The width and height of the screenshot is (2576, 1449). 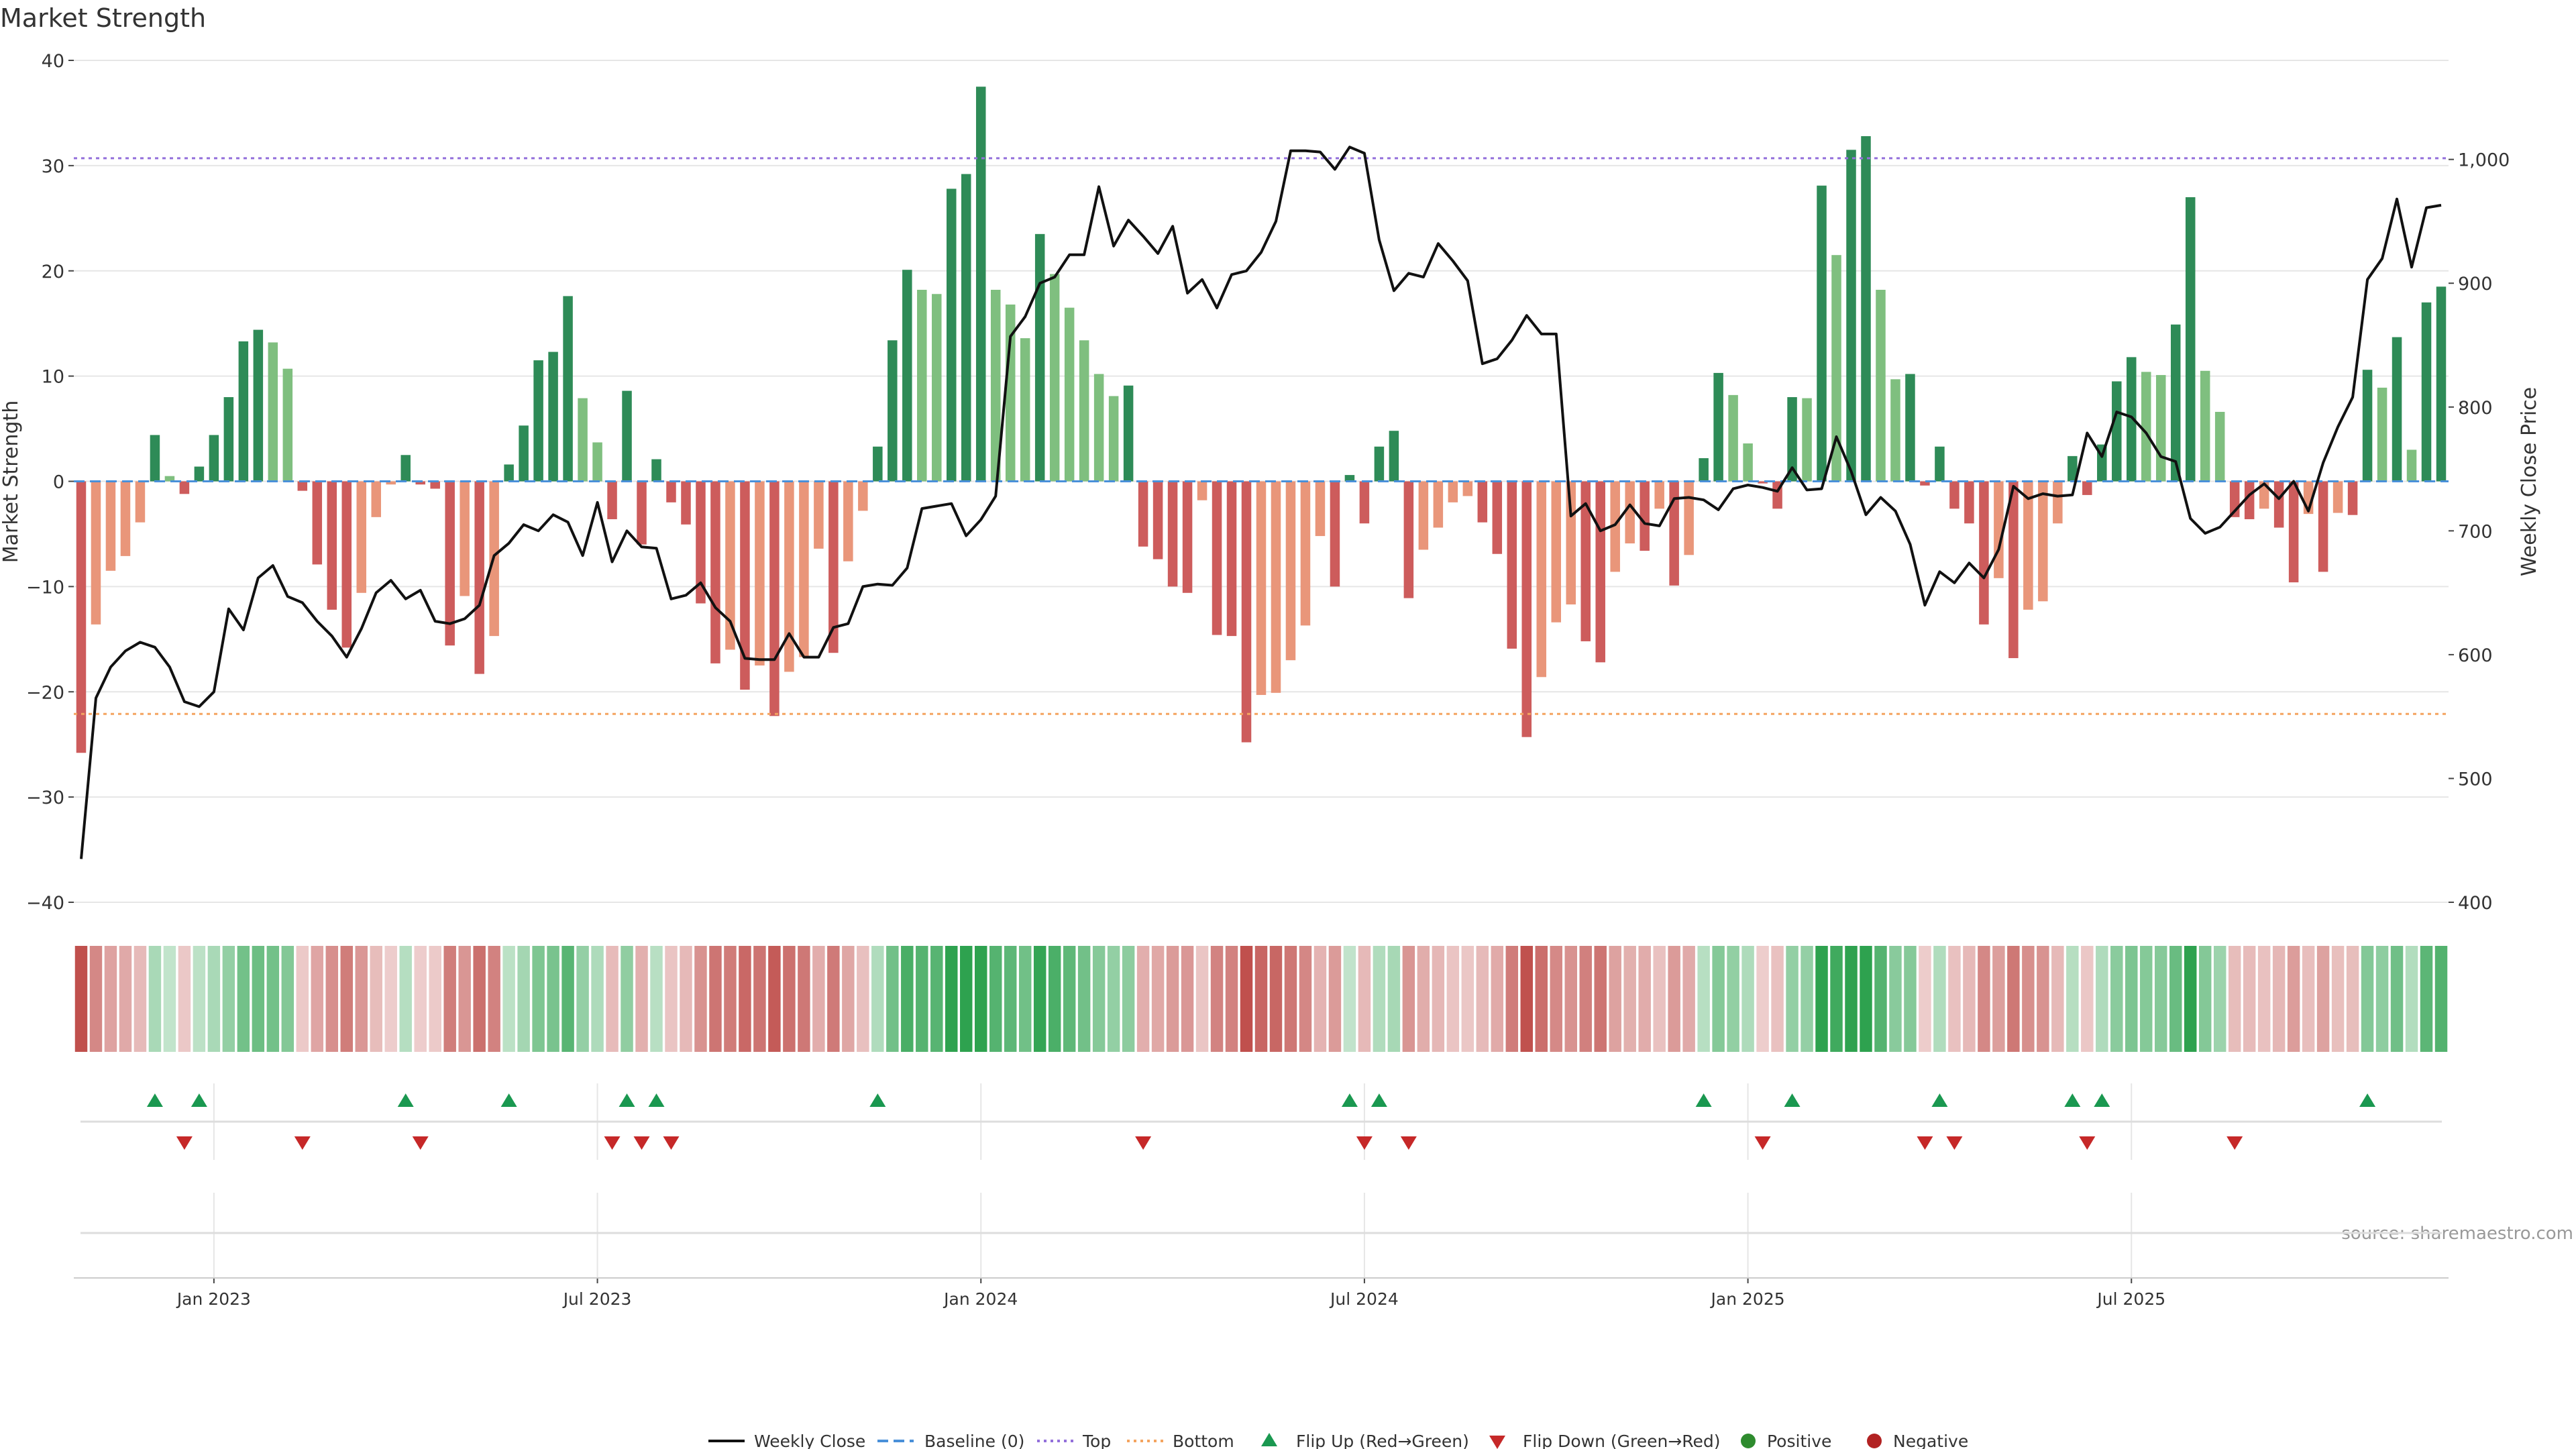 What do you see at coordinates (1261, 999) in the screenshot?
I see `strength-heat-strip` at bounding box center [1261, 999].